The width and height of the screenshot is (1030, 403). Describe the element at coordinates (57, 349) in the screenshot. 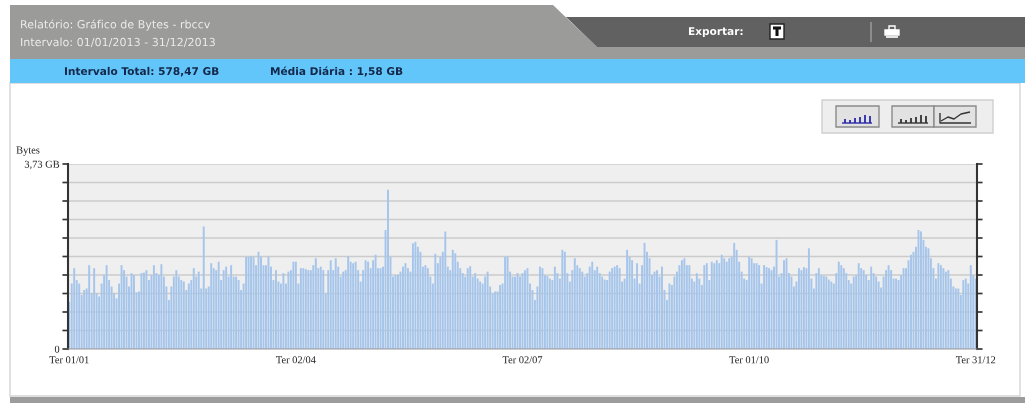

I see `y-tick-label: 0` at that location.